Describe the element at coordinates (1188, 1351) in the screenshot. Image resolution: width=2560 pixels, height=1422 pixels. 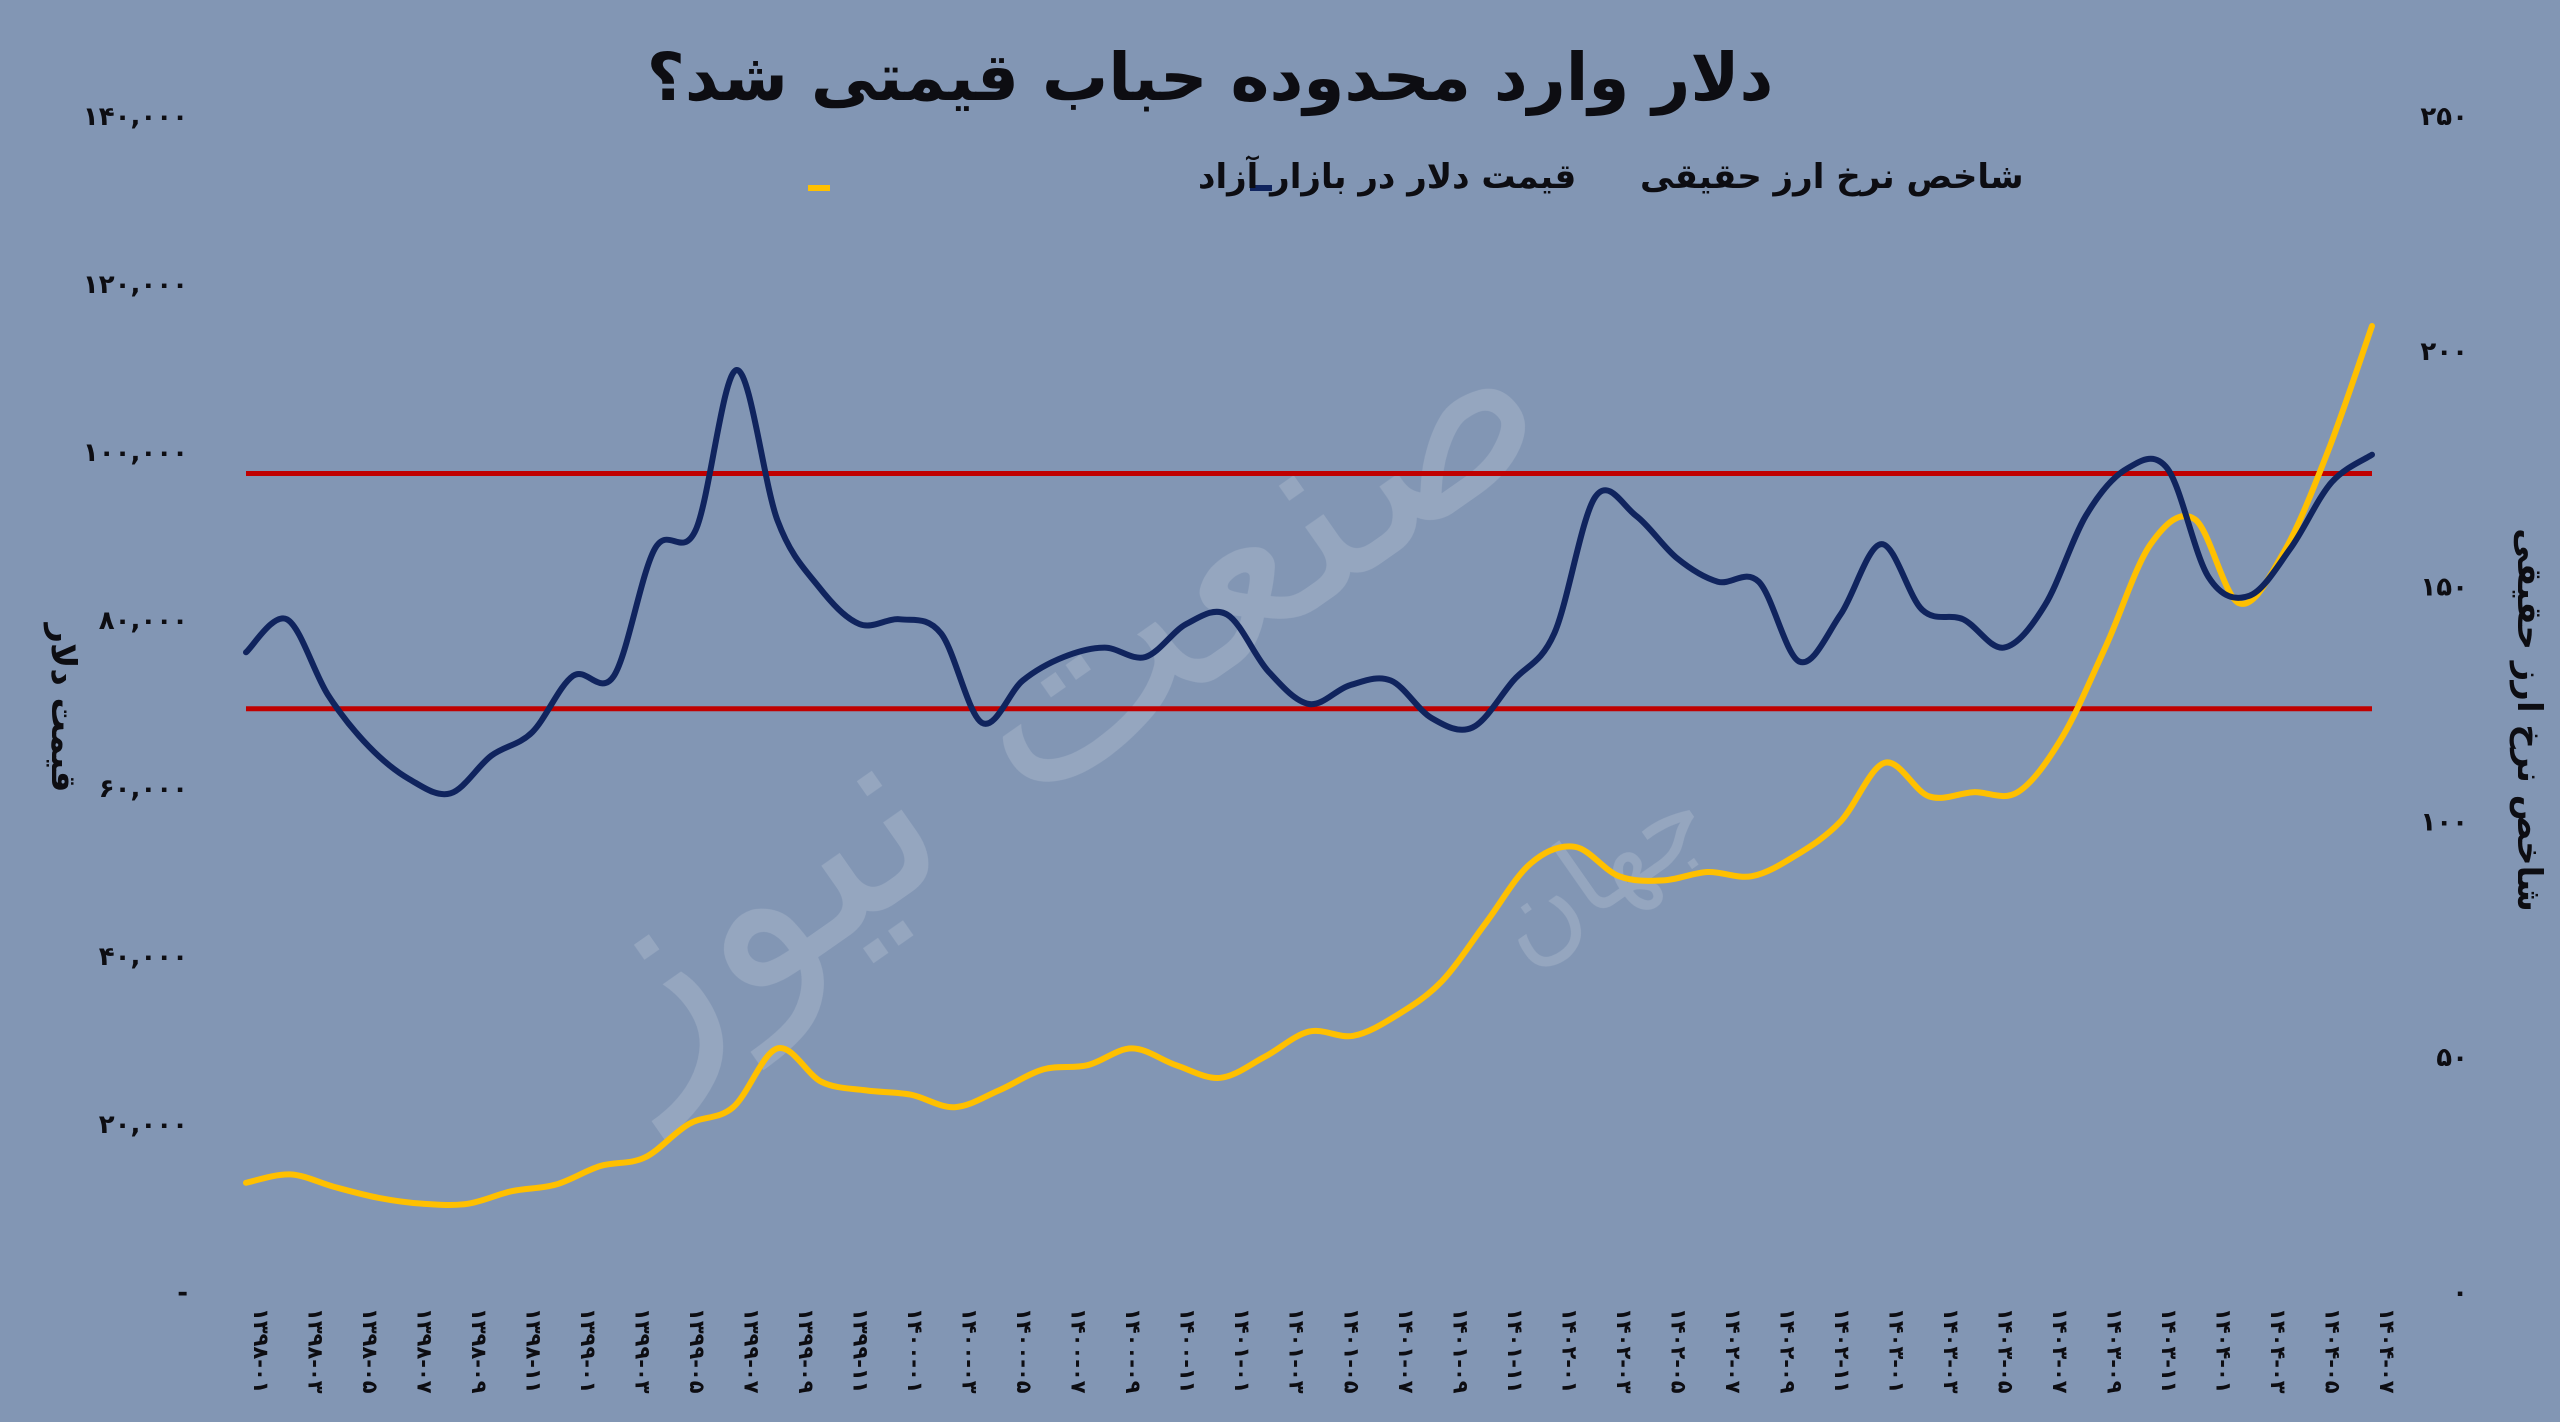
I see `x-tick-label: ۱۴۰۰-۱۱` at that location.